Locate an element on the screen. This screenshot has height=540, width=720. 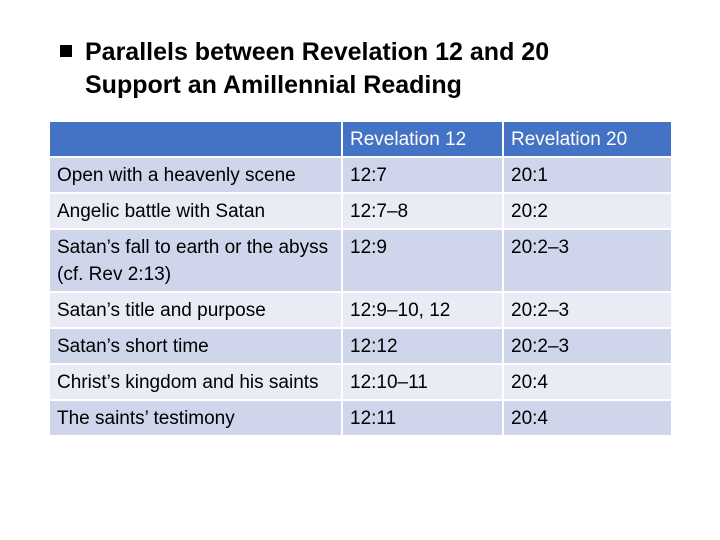
table-row: Open with a heavenly scene 12:7 20:1 is located at coordinates (360, 175).